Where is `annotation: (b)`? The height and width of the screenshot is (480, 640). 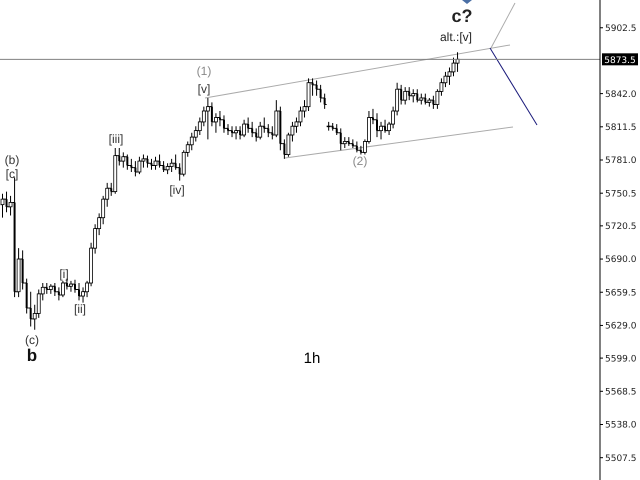 annotation: (b) is located at coordinates (12, 160).